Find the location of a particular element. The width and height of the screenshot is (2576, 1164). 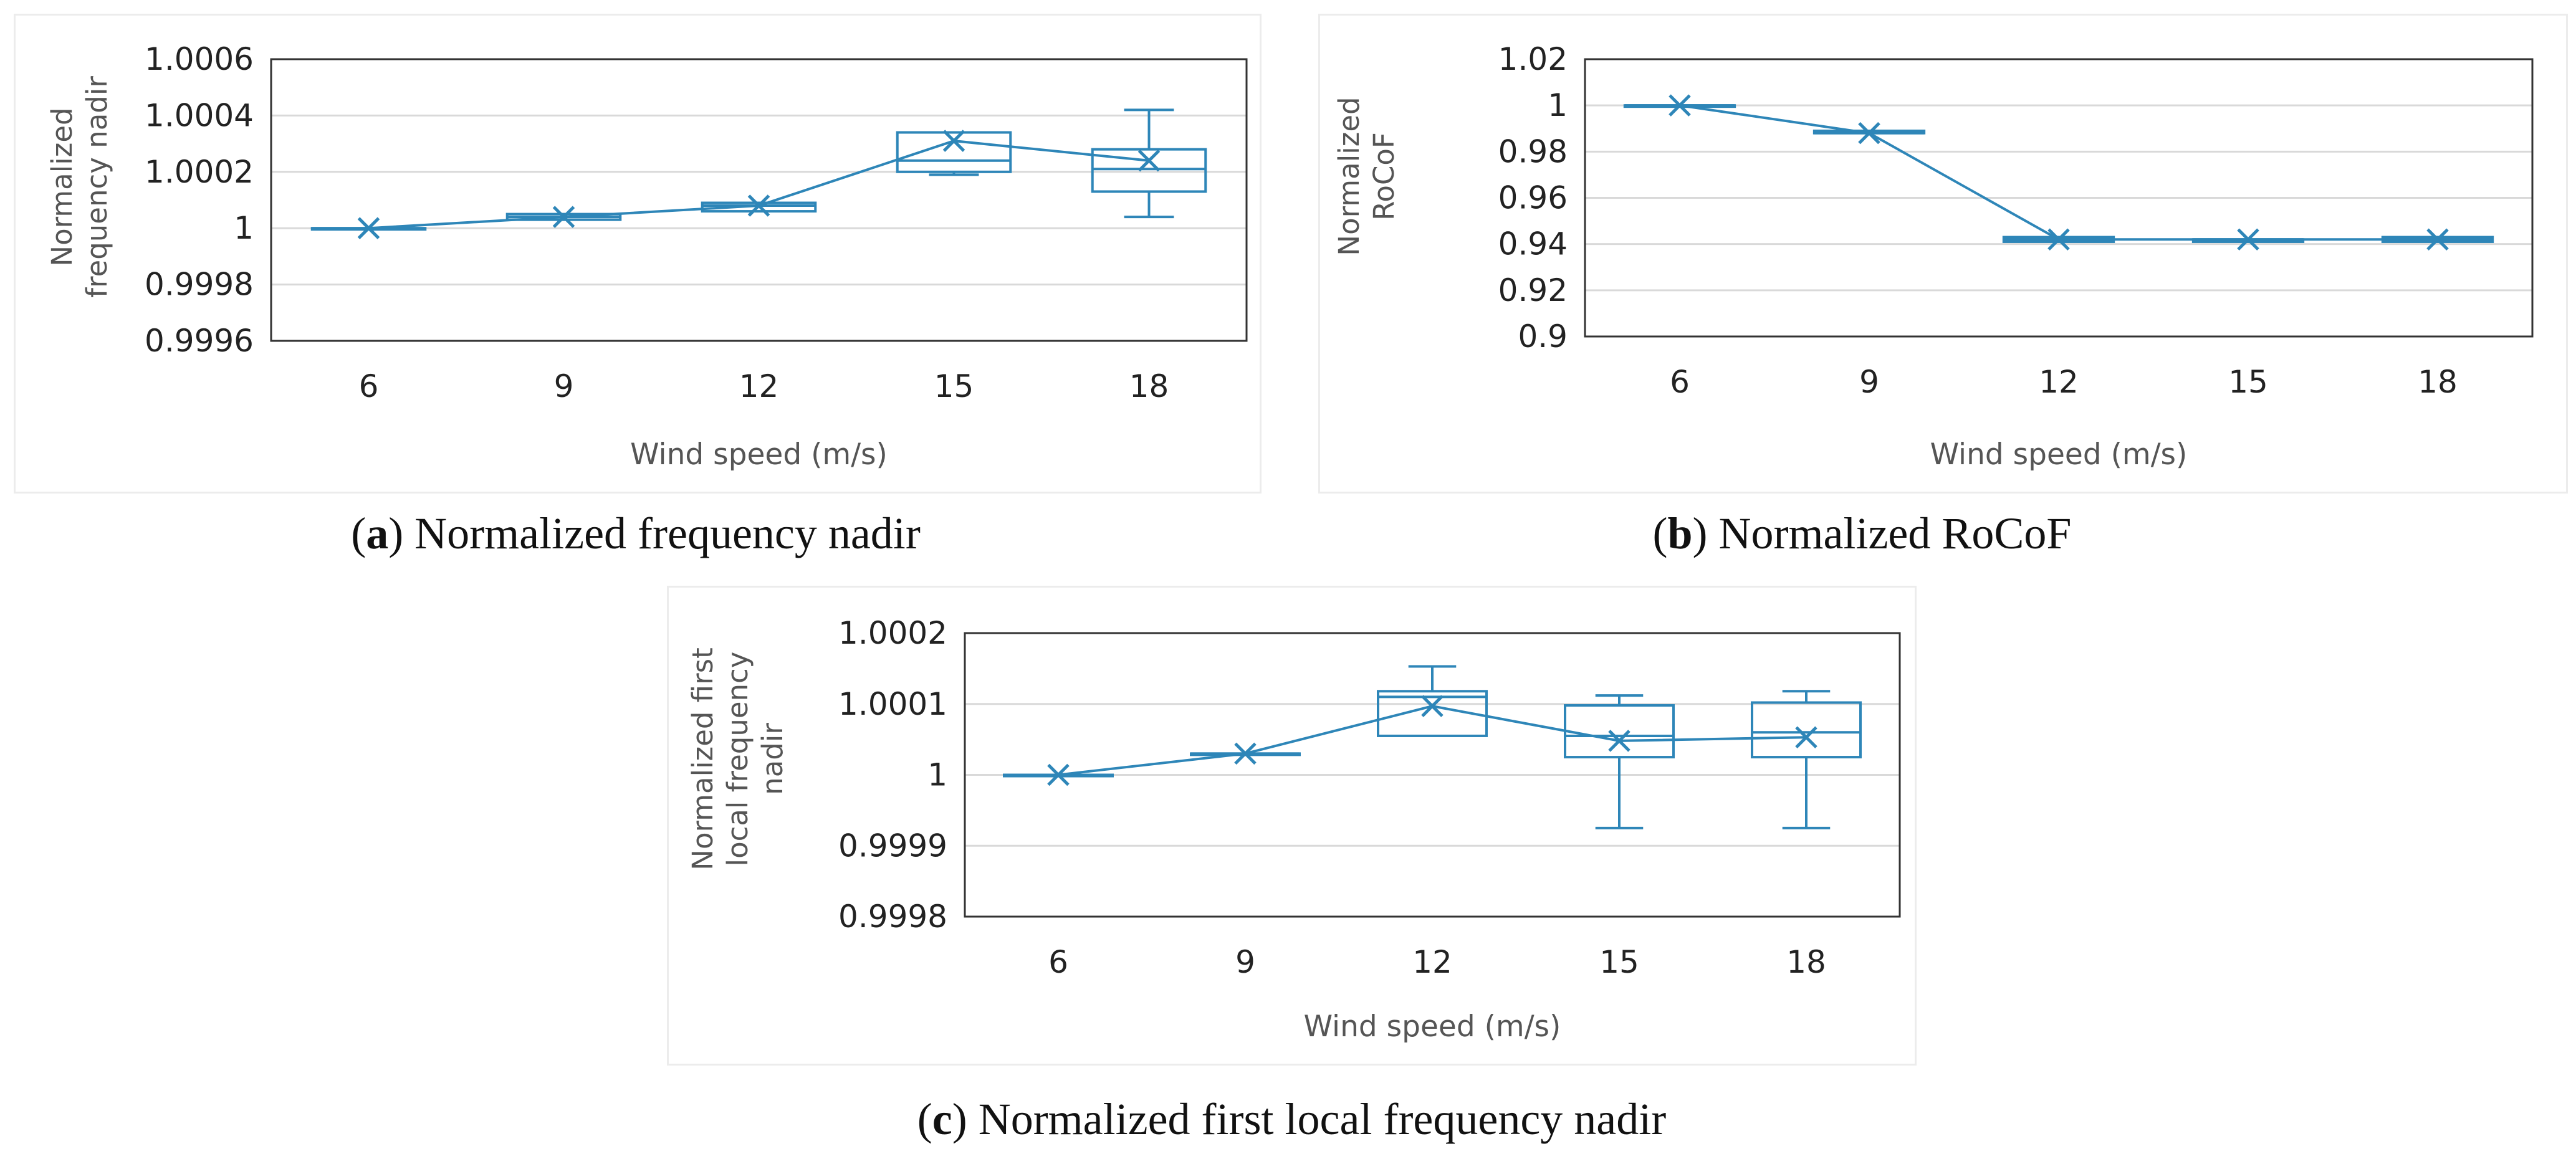

y-axis-label: NormalizedRoCoF is located at coordinates (1367, 176).